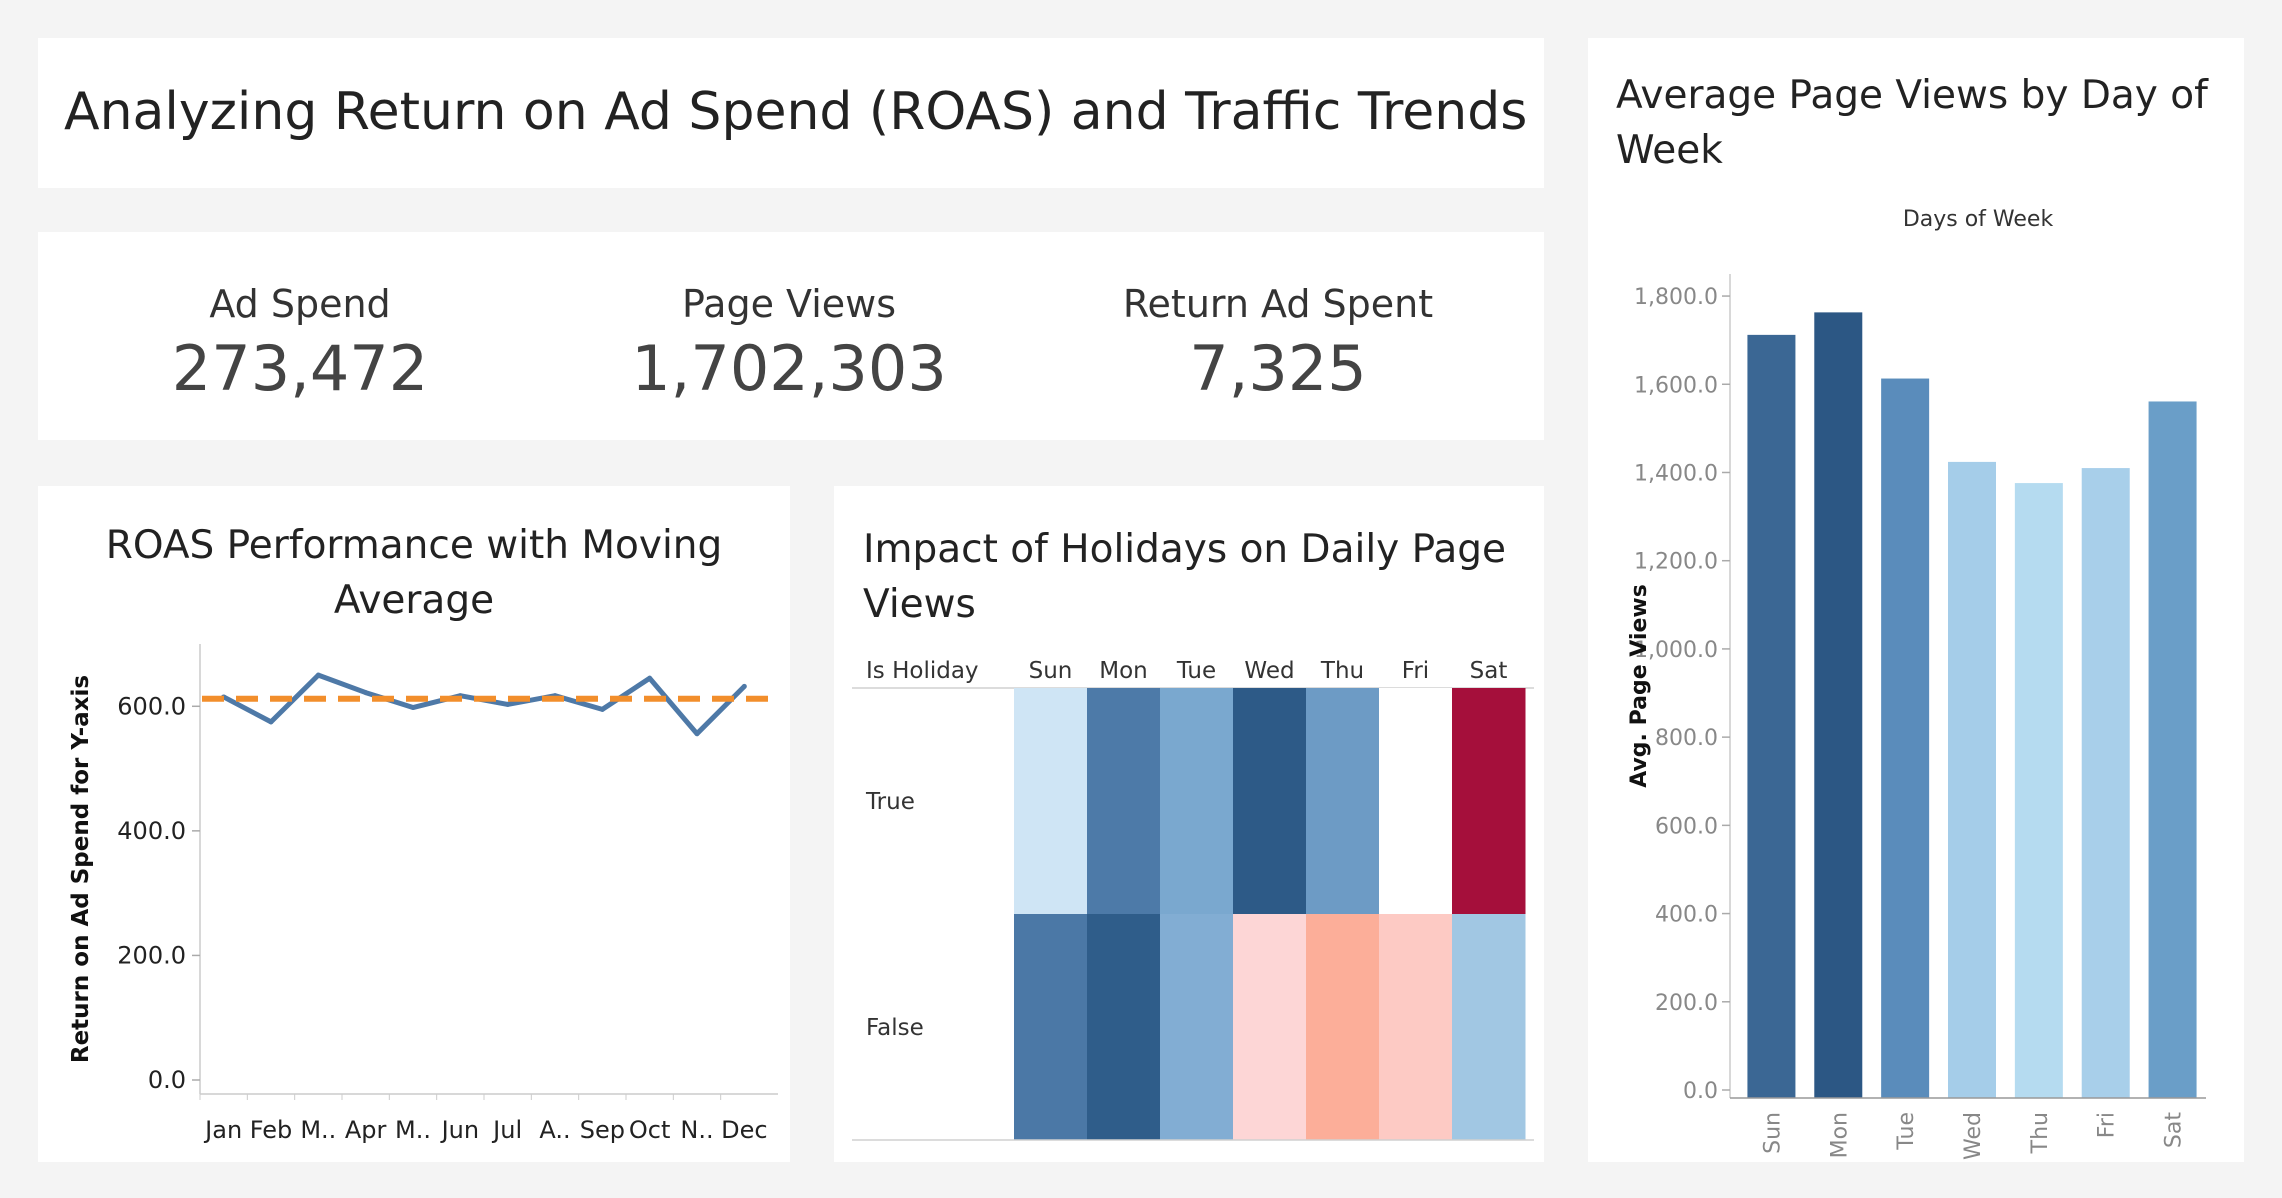  Describe the element at coordinates (650, 1130) in the screenshot. I see `x-tick-label: Oct` at that location.